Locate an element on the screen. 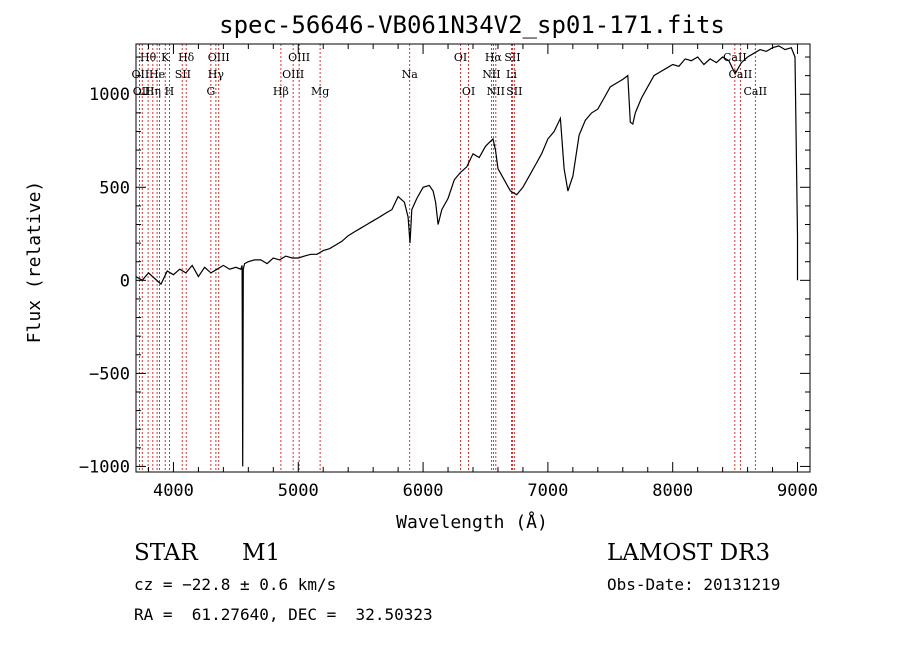 The image size is (900, 649). line-label-h: H is located at coordinates (170, 91).